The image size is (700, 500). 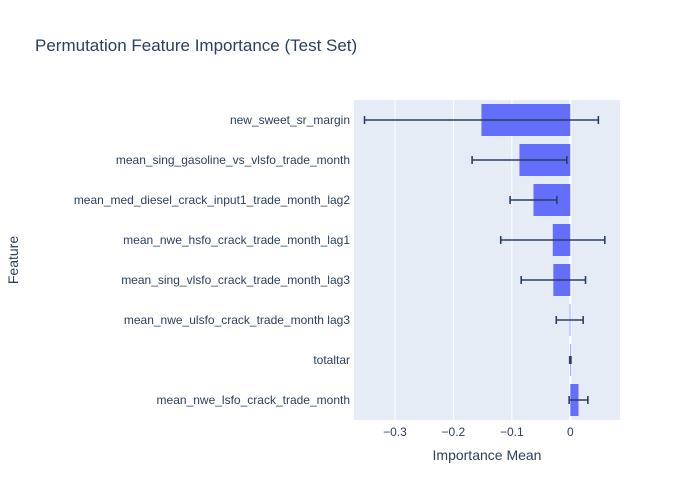 What do you see at coordinates (235, 280) in the screenshot?
I see `y-tick-label: mean_sing_vlsfo_crack_trade_month_lag3` at bounding box center [235, 280].